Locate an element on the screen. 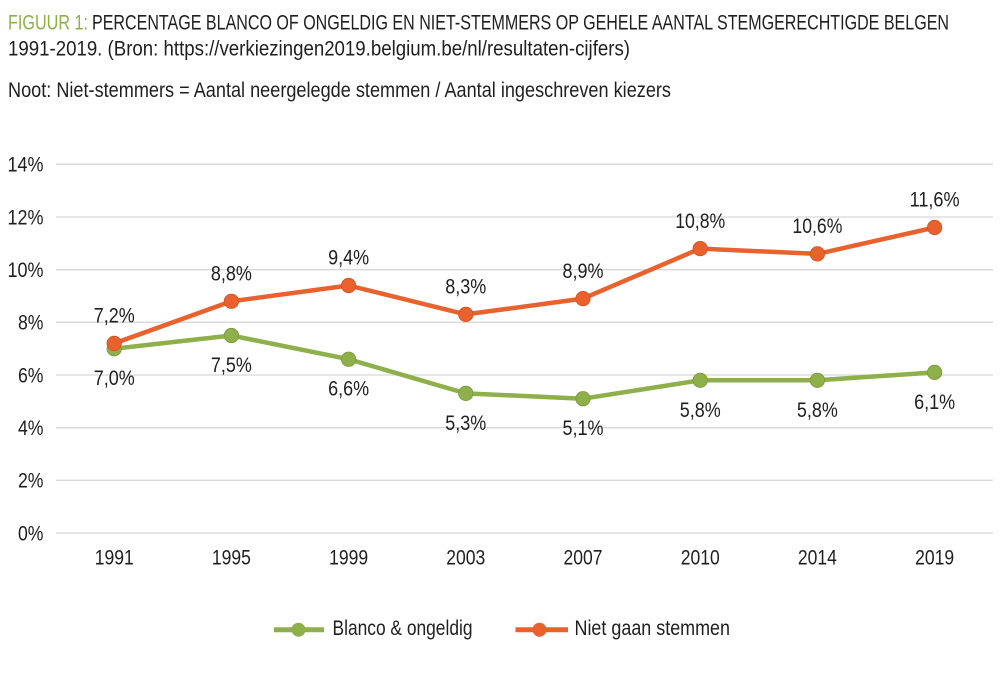  svg-text: 14% is located at coordinates (26, 165).